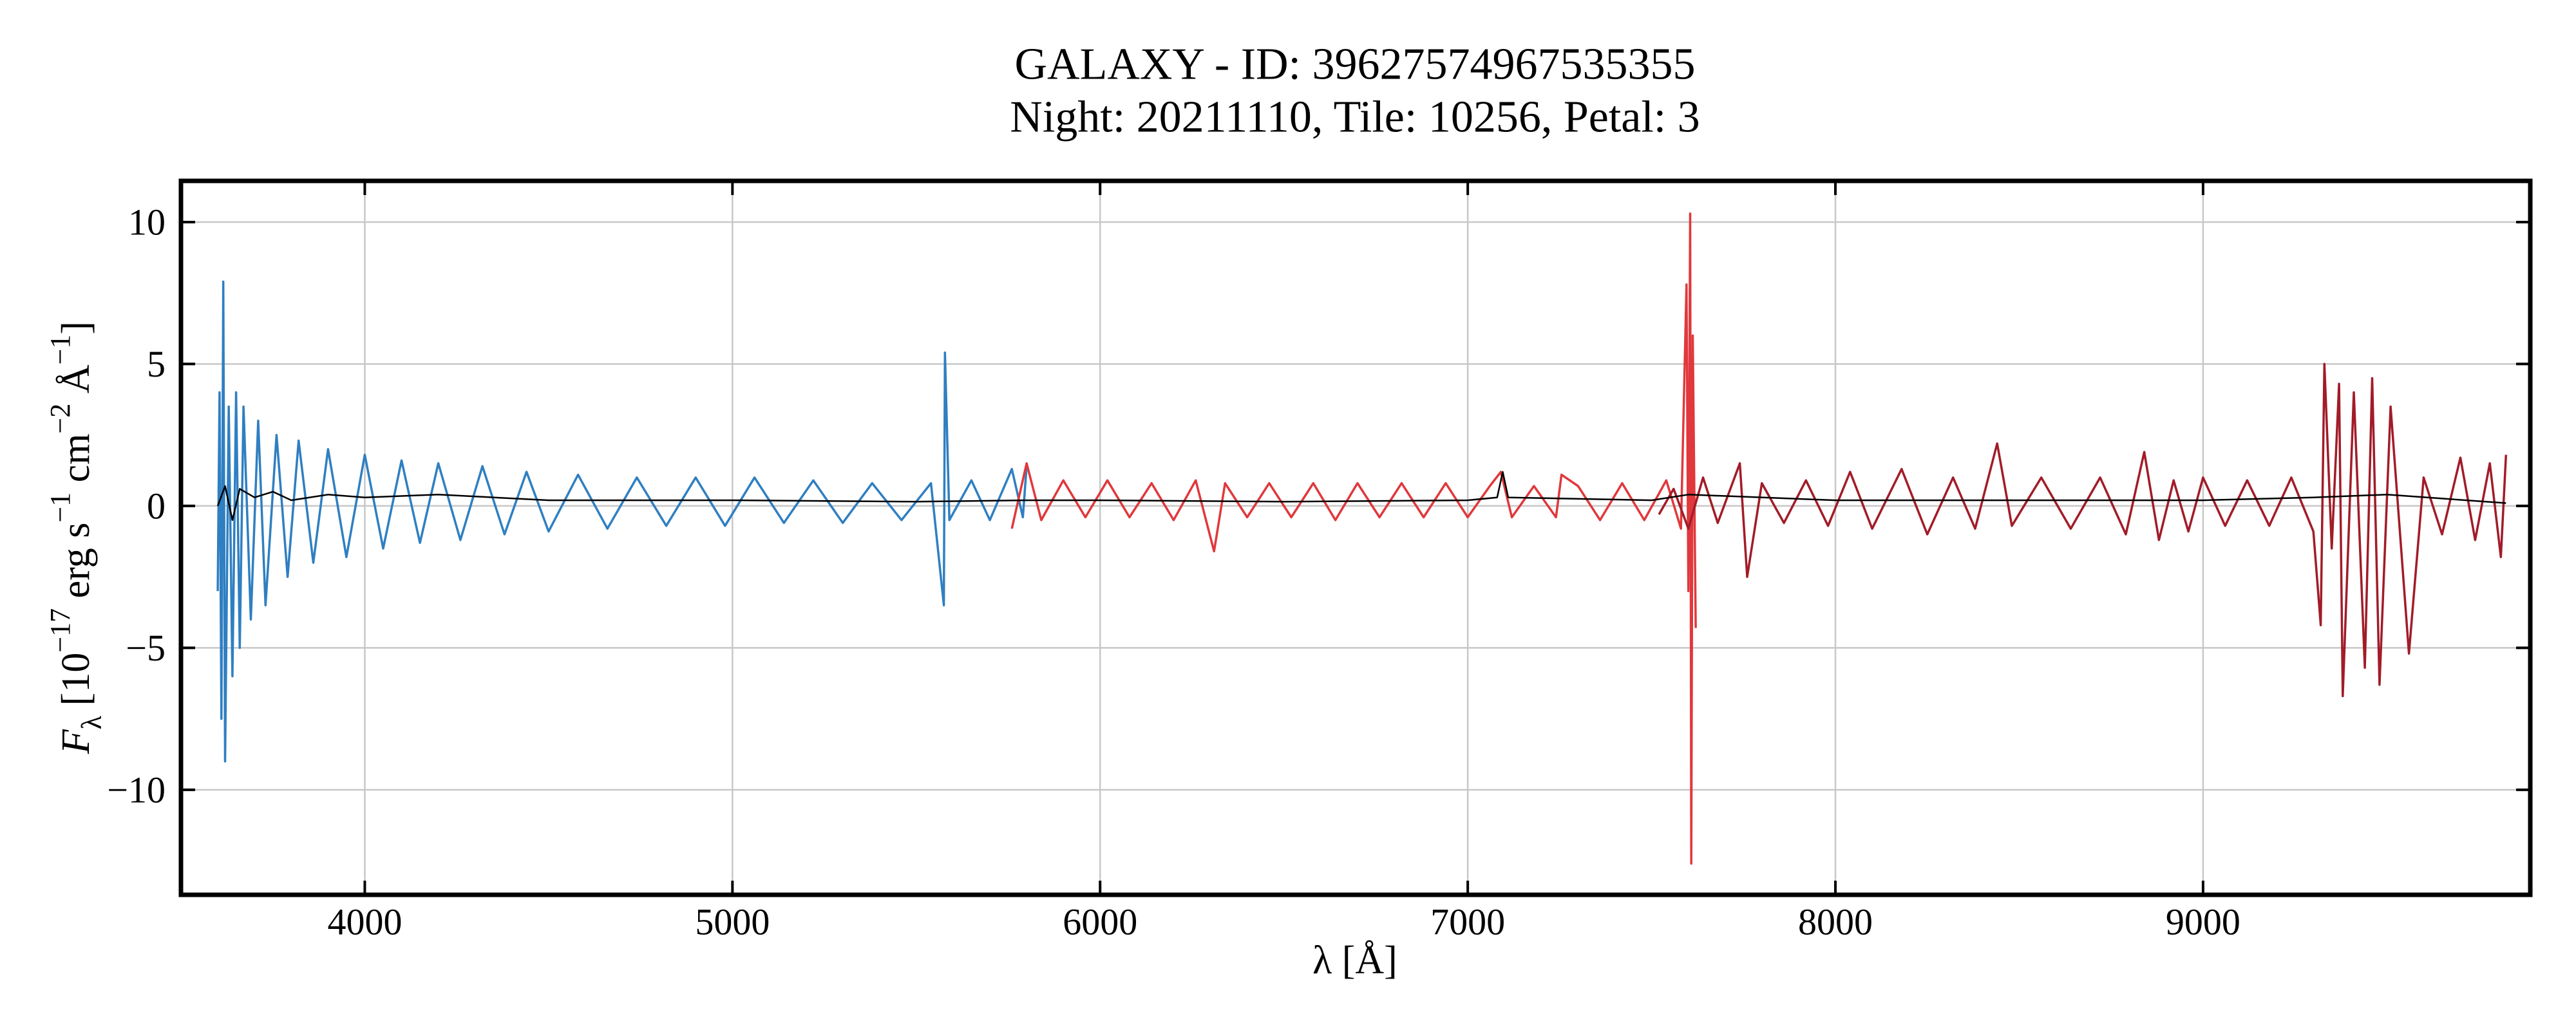 This screenshot has height=1030, width=2576. Describe the element at coordinates (146, 648) in the screenshot. I see `y-tick-label: −5` at that location.